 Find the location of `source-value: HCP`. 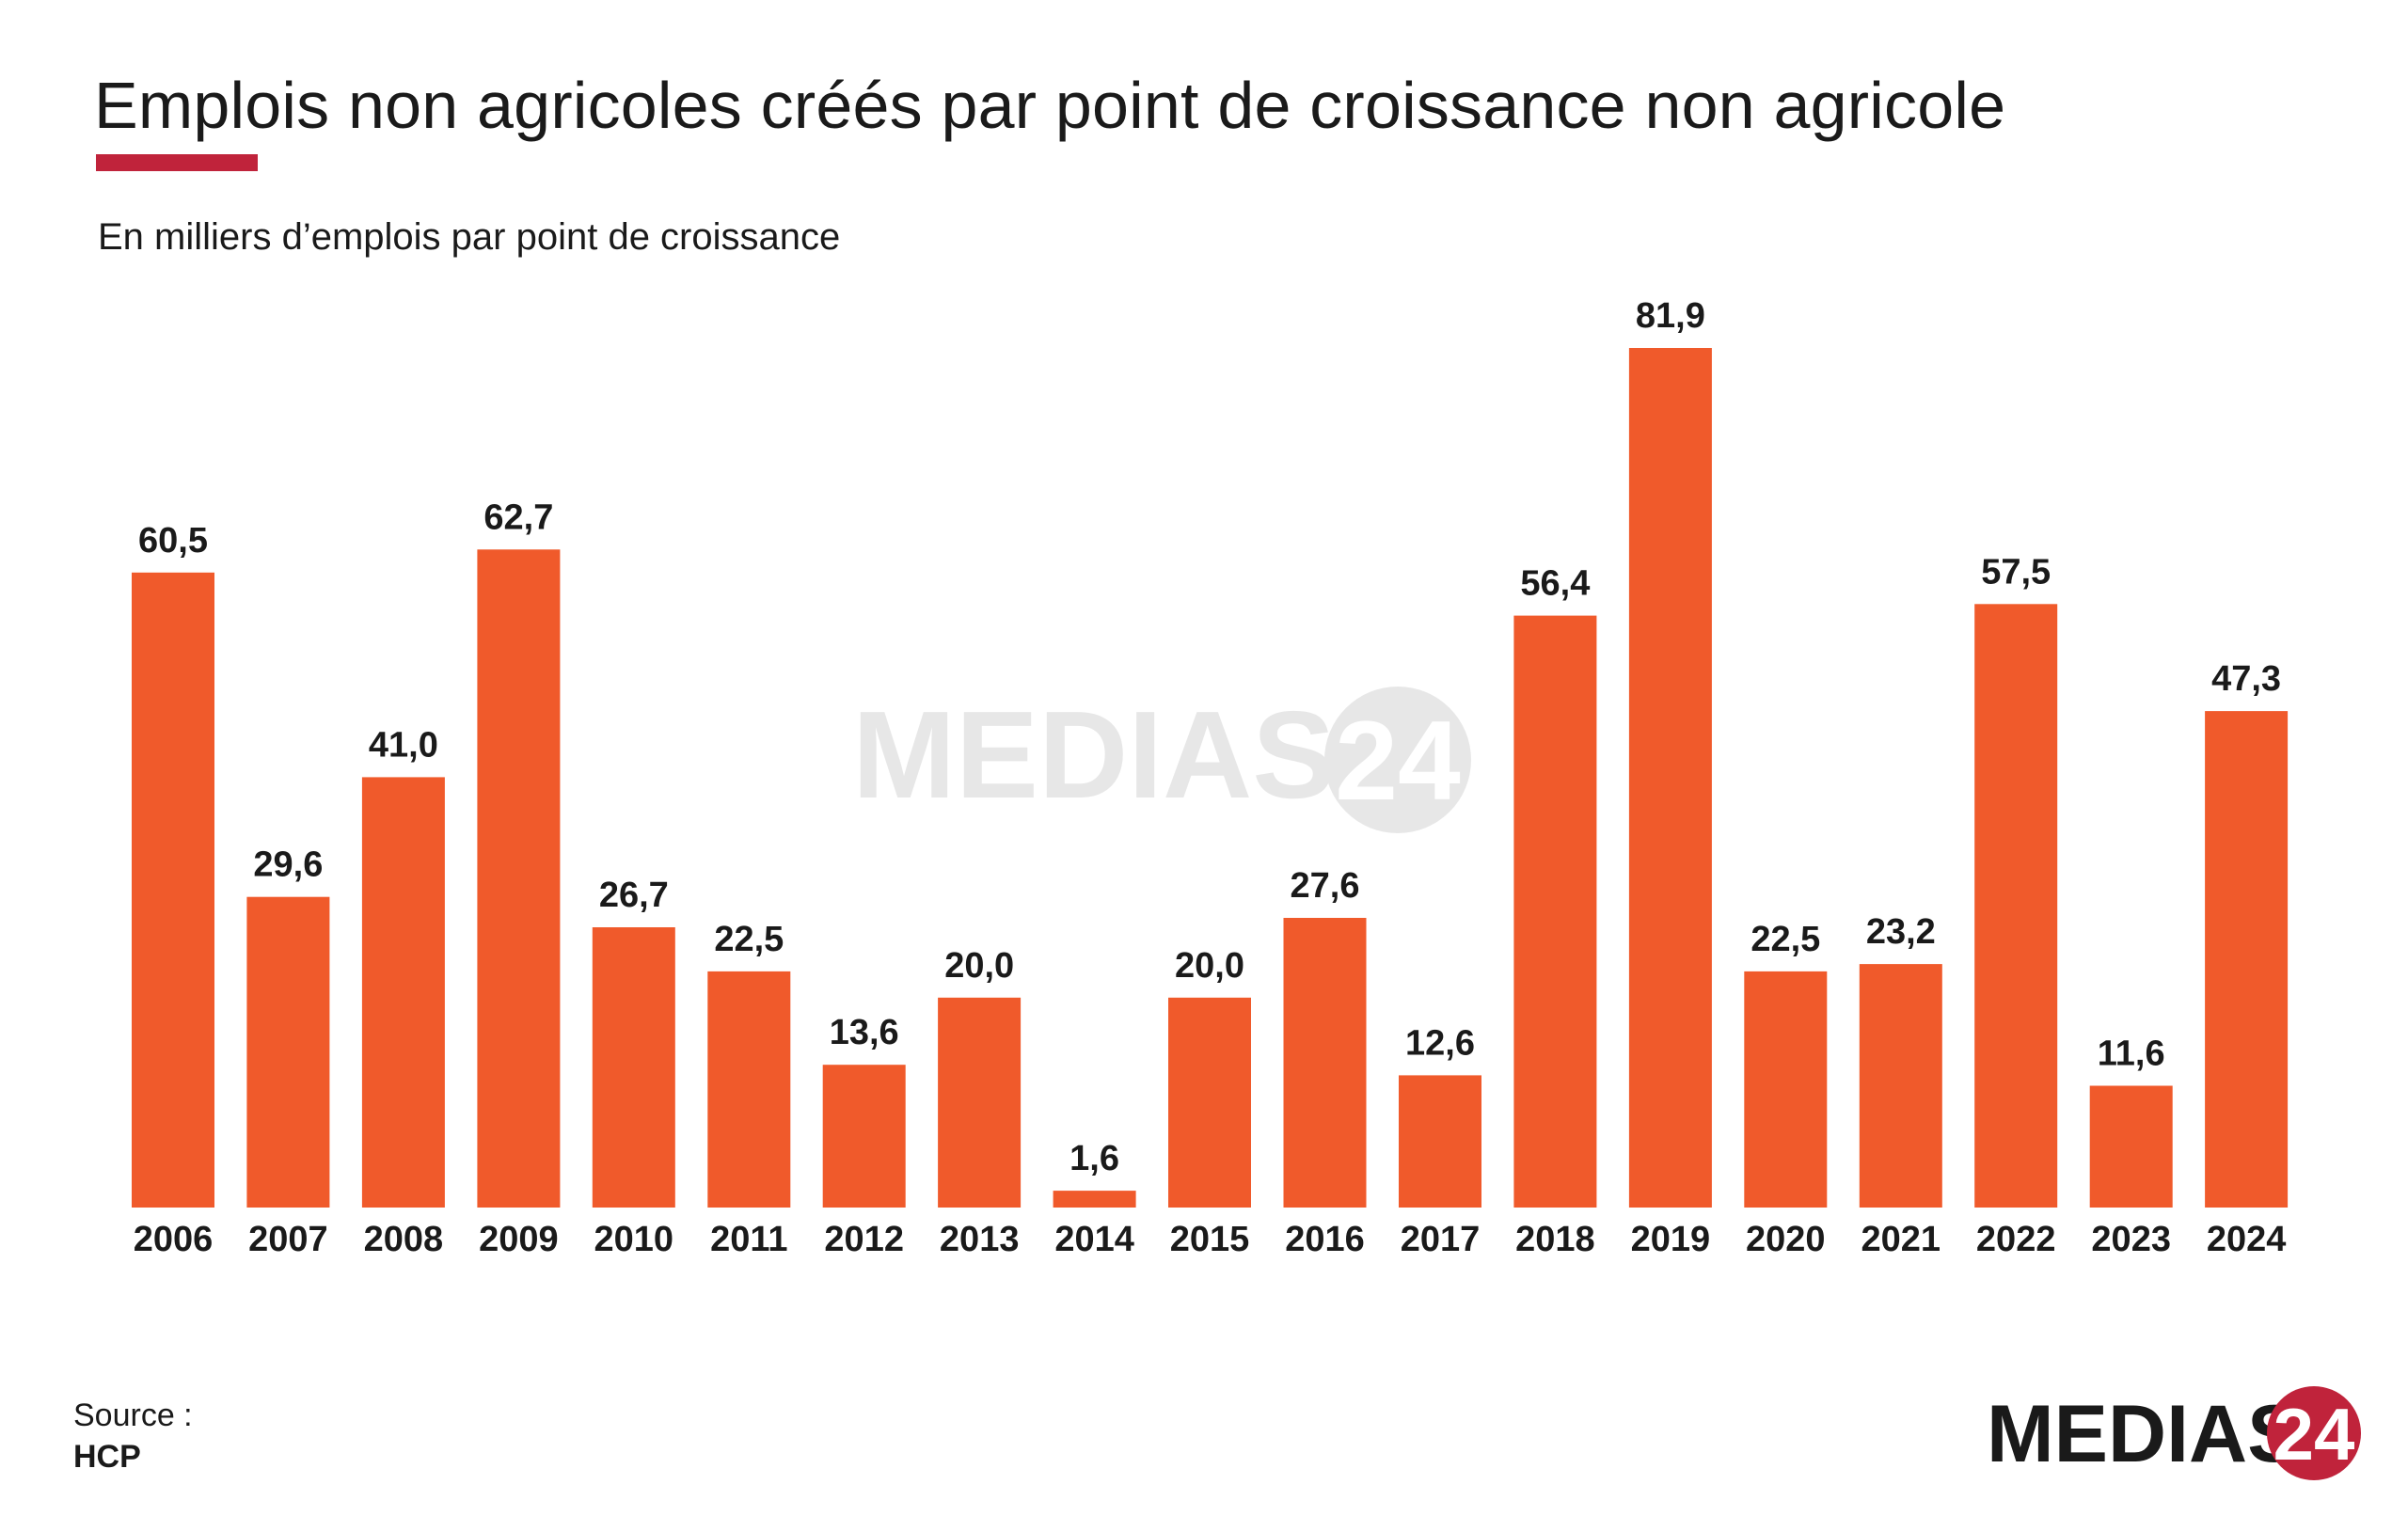

source-value: HCP is located at coordinates (107, 1457).